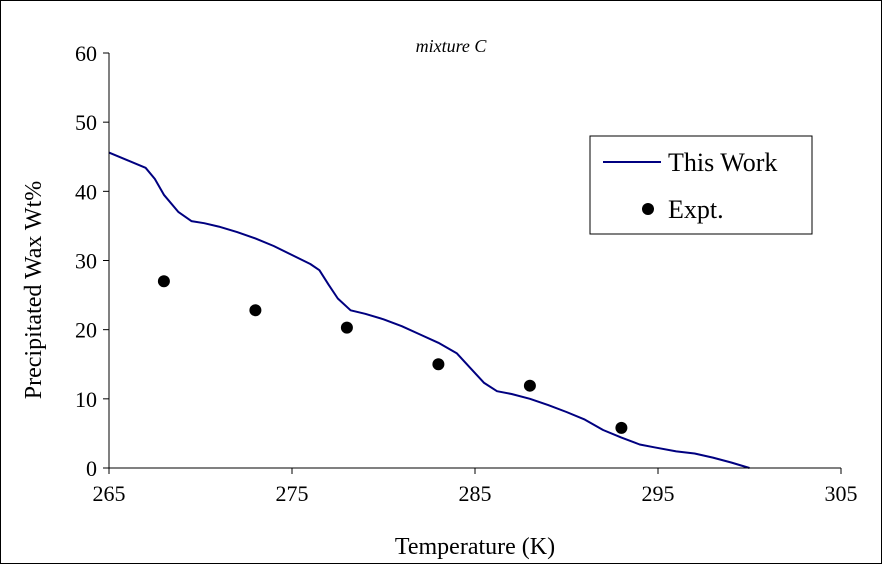  I want to click on y-tick-label: 30, so click(86, 261).